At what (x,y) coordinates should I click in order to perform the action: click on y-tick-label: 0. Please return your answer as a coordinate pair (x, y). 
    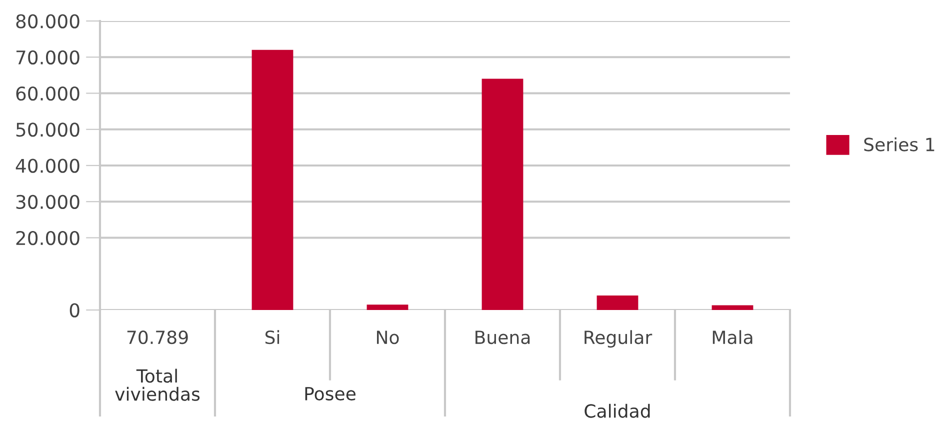
    Looking at the image, I should click on (75, 310).